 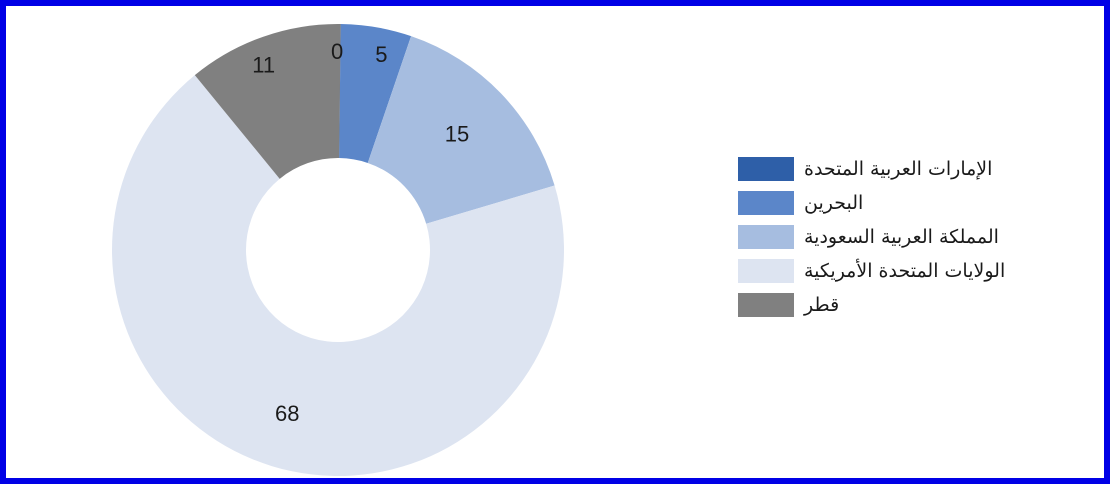 I want to click on legend-item-1: الإمارات العربية المتحدة, so click(x=908, y=169).